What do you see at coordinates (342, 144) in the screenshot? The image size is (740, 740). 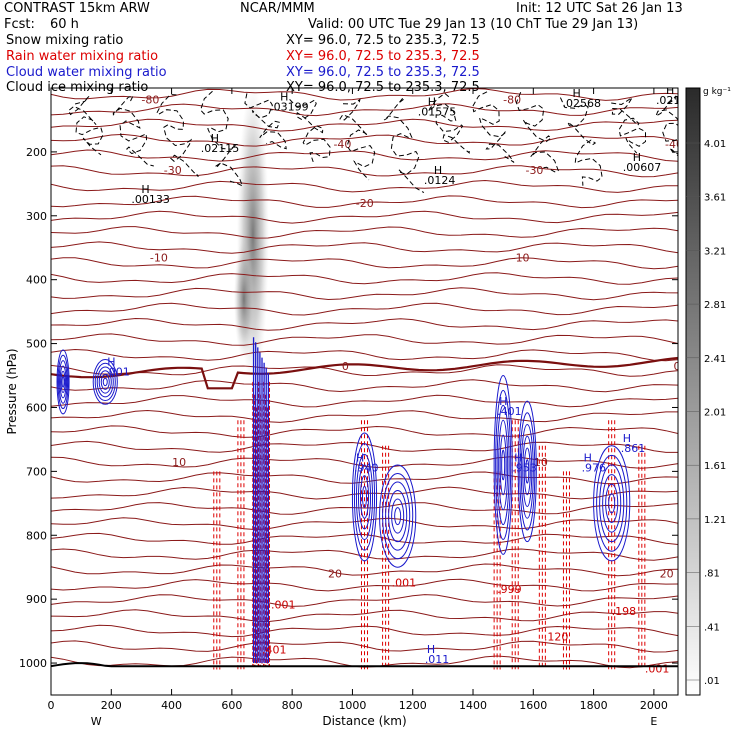 I see `temperature-label: -40` at bounding box center [342, 144].